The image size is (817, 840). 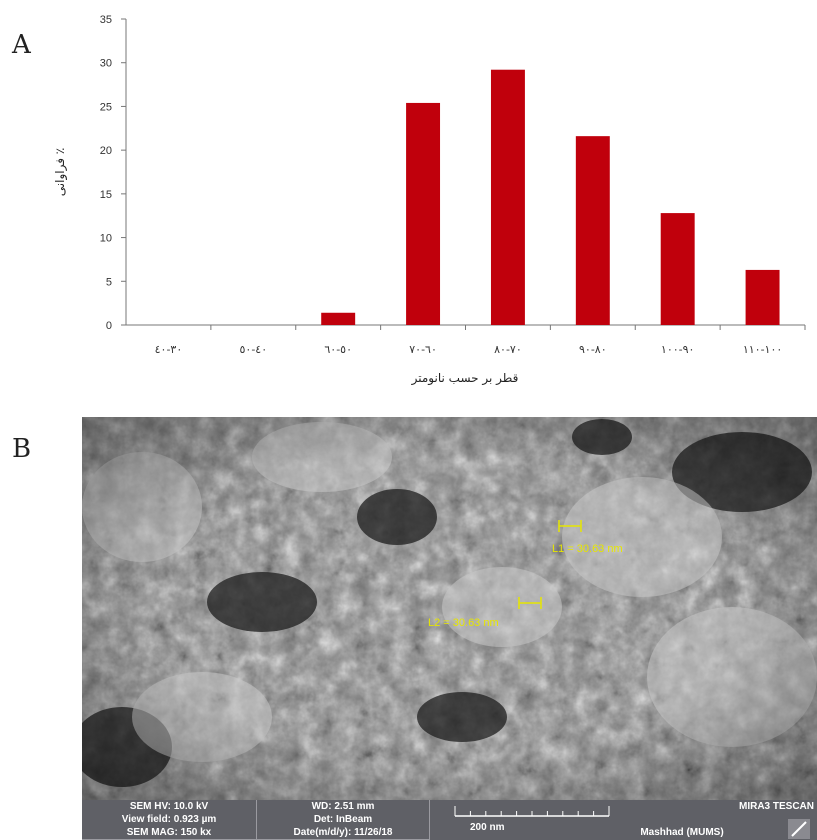 I want to click on x-tick-label: ٣٠-٤٠, so click(x=169, y=349).